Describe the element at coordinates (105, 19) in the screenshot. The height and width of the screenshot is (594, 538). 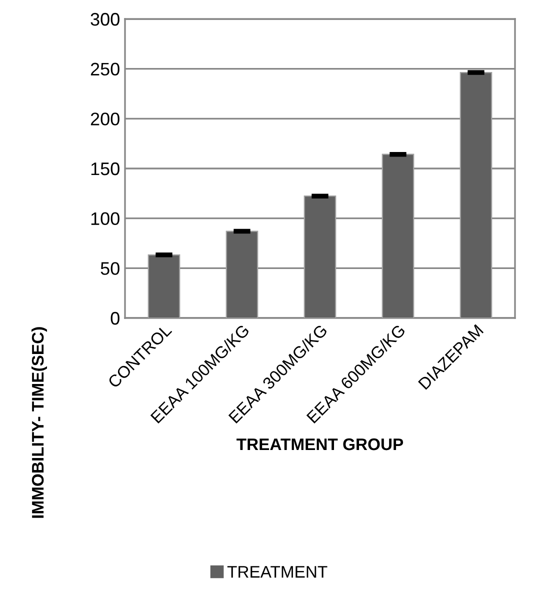
I see `y-tick-label: 300` at that location.